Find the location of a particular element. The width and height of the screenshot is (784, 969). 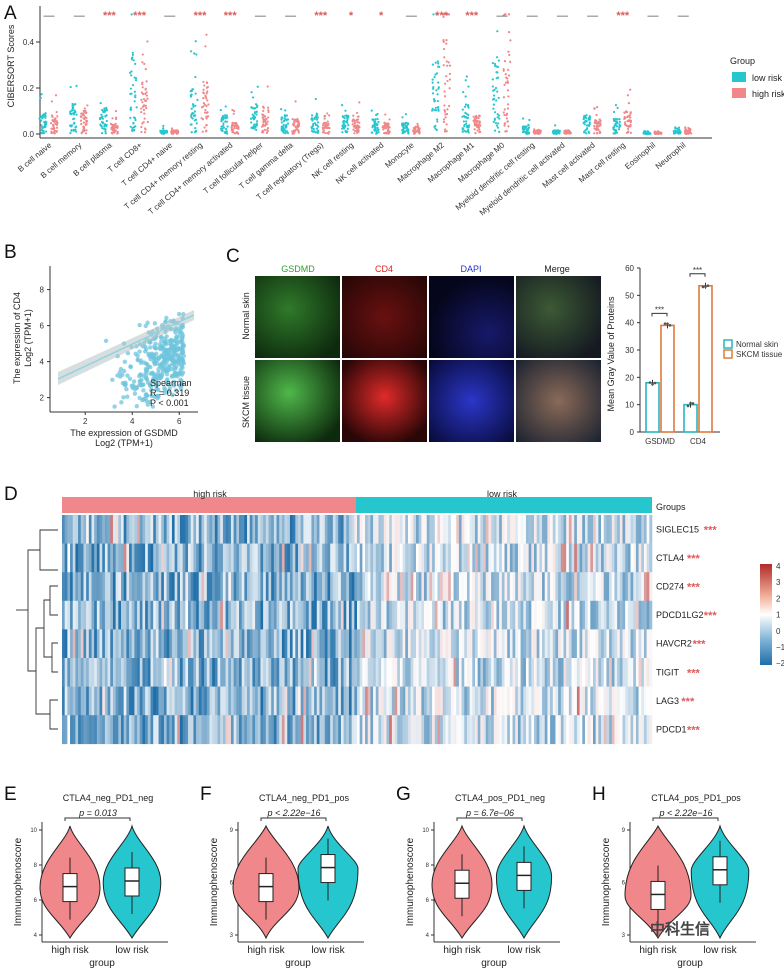

gene-label-LAG3: LAG3 is located at coordinates (667, 701).